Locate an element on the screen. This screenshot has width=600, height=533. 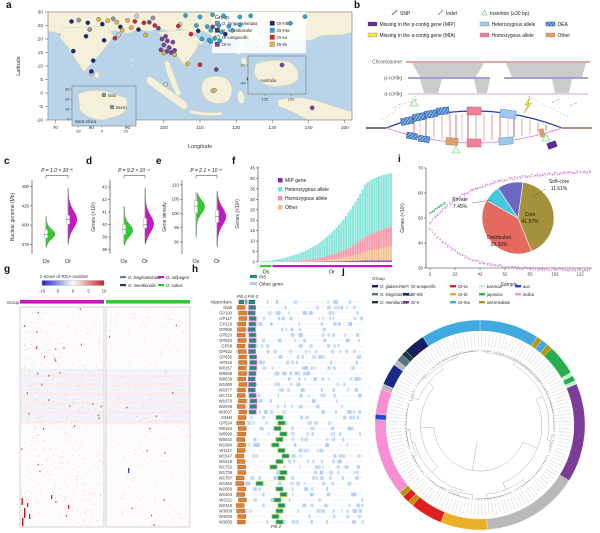
inset-wa-benin: Benin is located at coordinates (121, 107).